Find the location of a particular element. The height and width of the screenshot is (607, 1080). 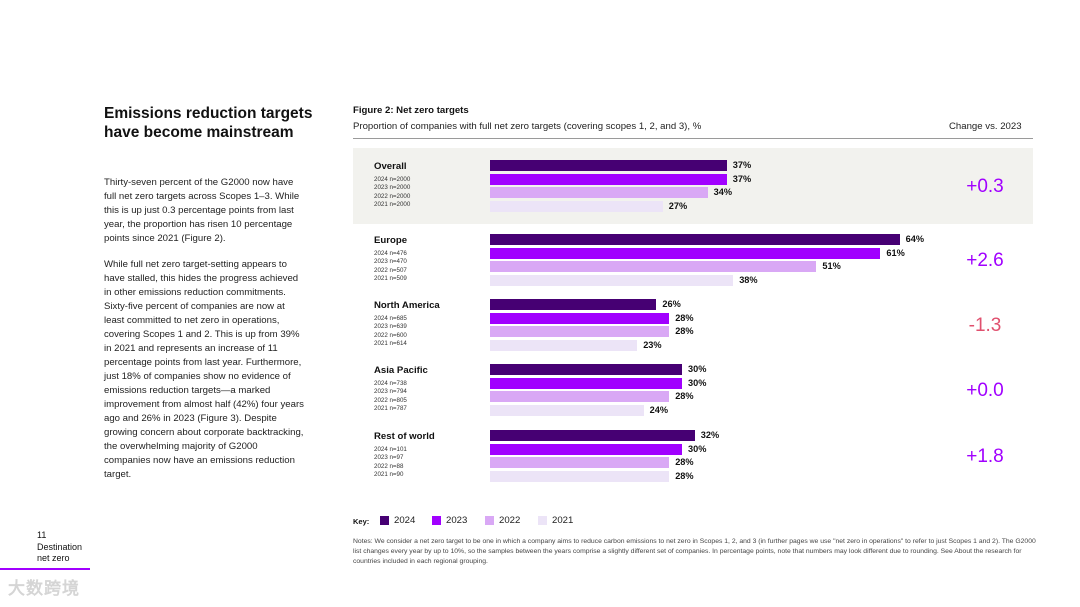

region-label-north-america: North America is located at coordinates (407, 305).